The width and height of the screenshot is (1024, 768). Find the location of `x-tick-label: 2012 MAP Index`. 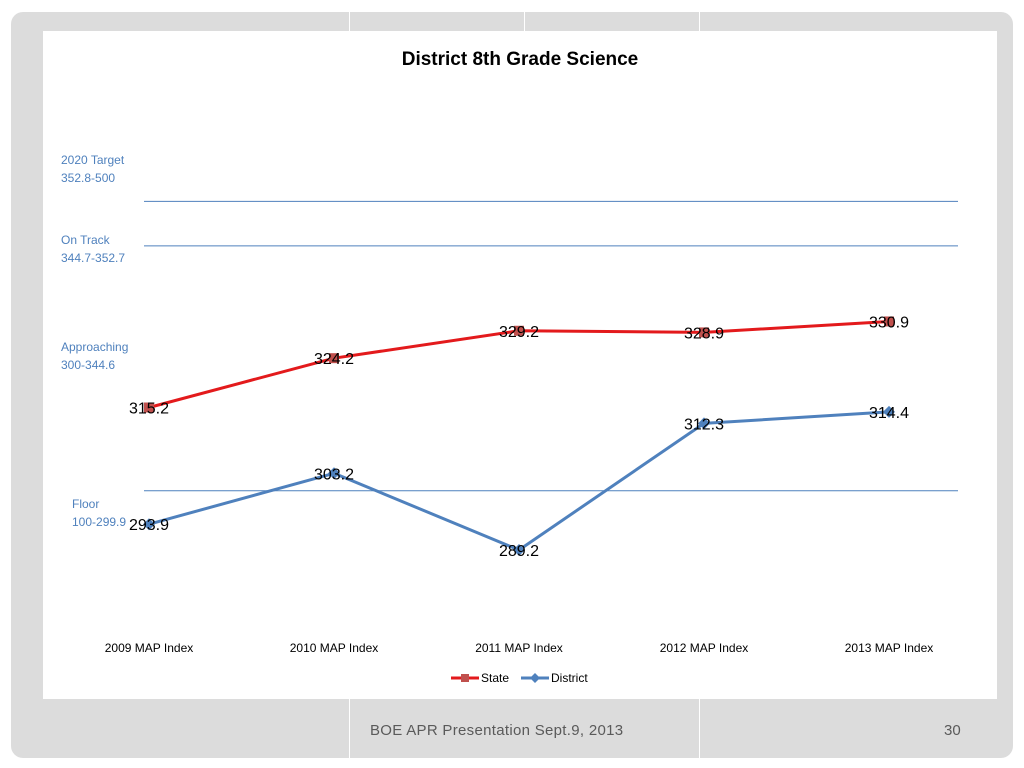

x-tick-label: 2012 MAP Index is located at coordinates (704, 648).